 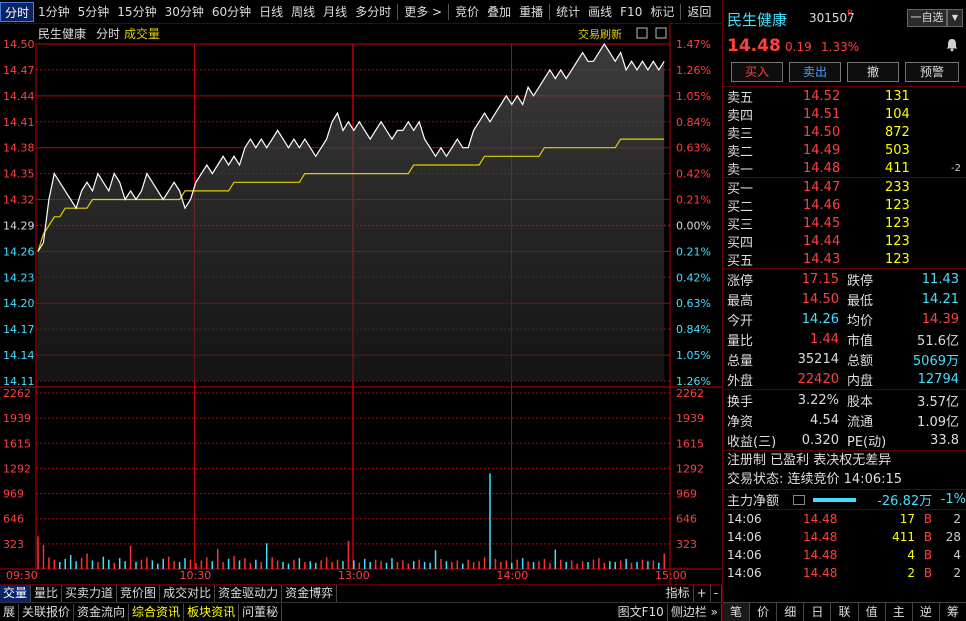 I want to click on tabs1-tab: 资金博弈, so click(x=310, y=593).